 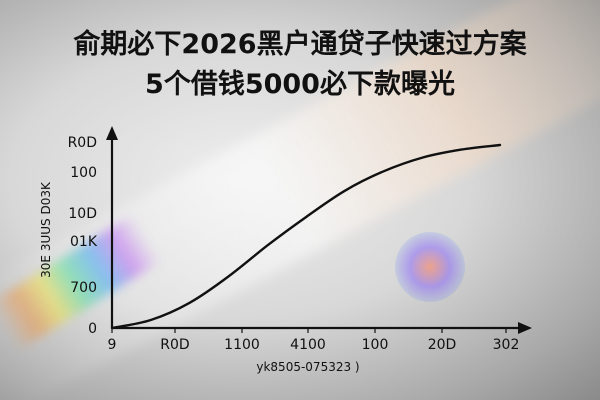 I want to click on y-axis-title: 30E 3UUS D03K, so click(x=46, y=229).